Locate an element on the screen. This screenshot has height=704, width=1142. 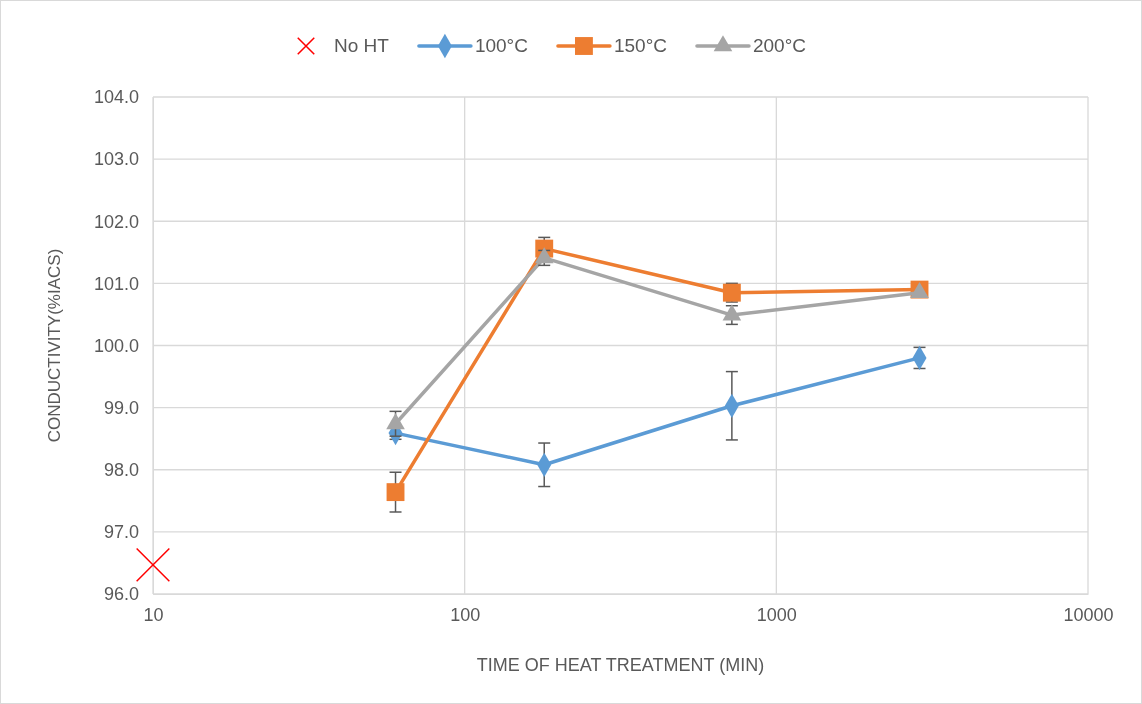
y-tick-label: 97.0 is located at coordinates (121, 532).